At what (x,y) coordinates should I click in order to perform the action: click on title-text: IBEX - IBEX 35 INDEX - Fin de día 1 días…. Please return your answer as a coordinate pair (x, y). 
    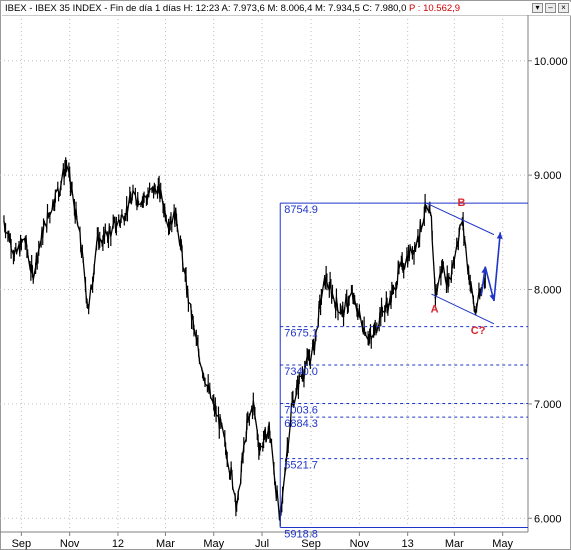
    Looking at the image, I should click on (232, 8).